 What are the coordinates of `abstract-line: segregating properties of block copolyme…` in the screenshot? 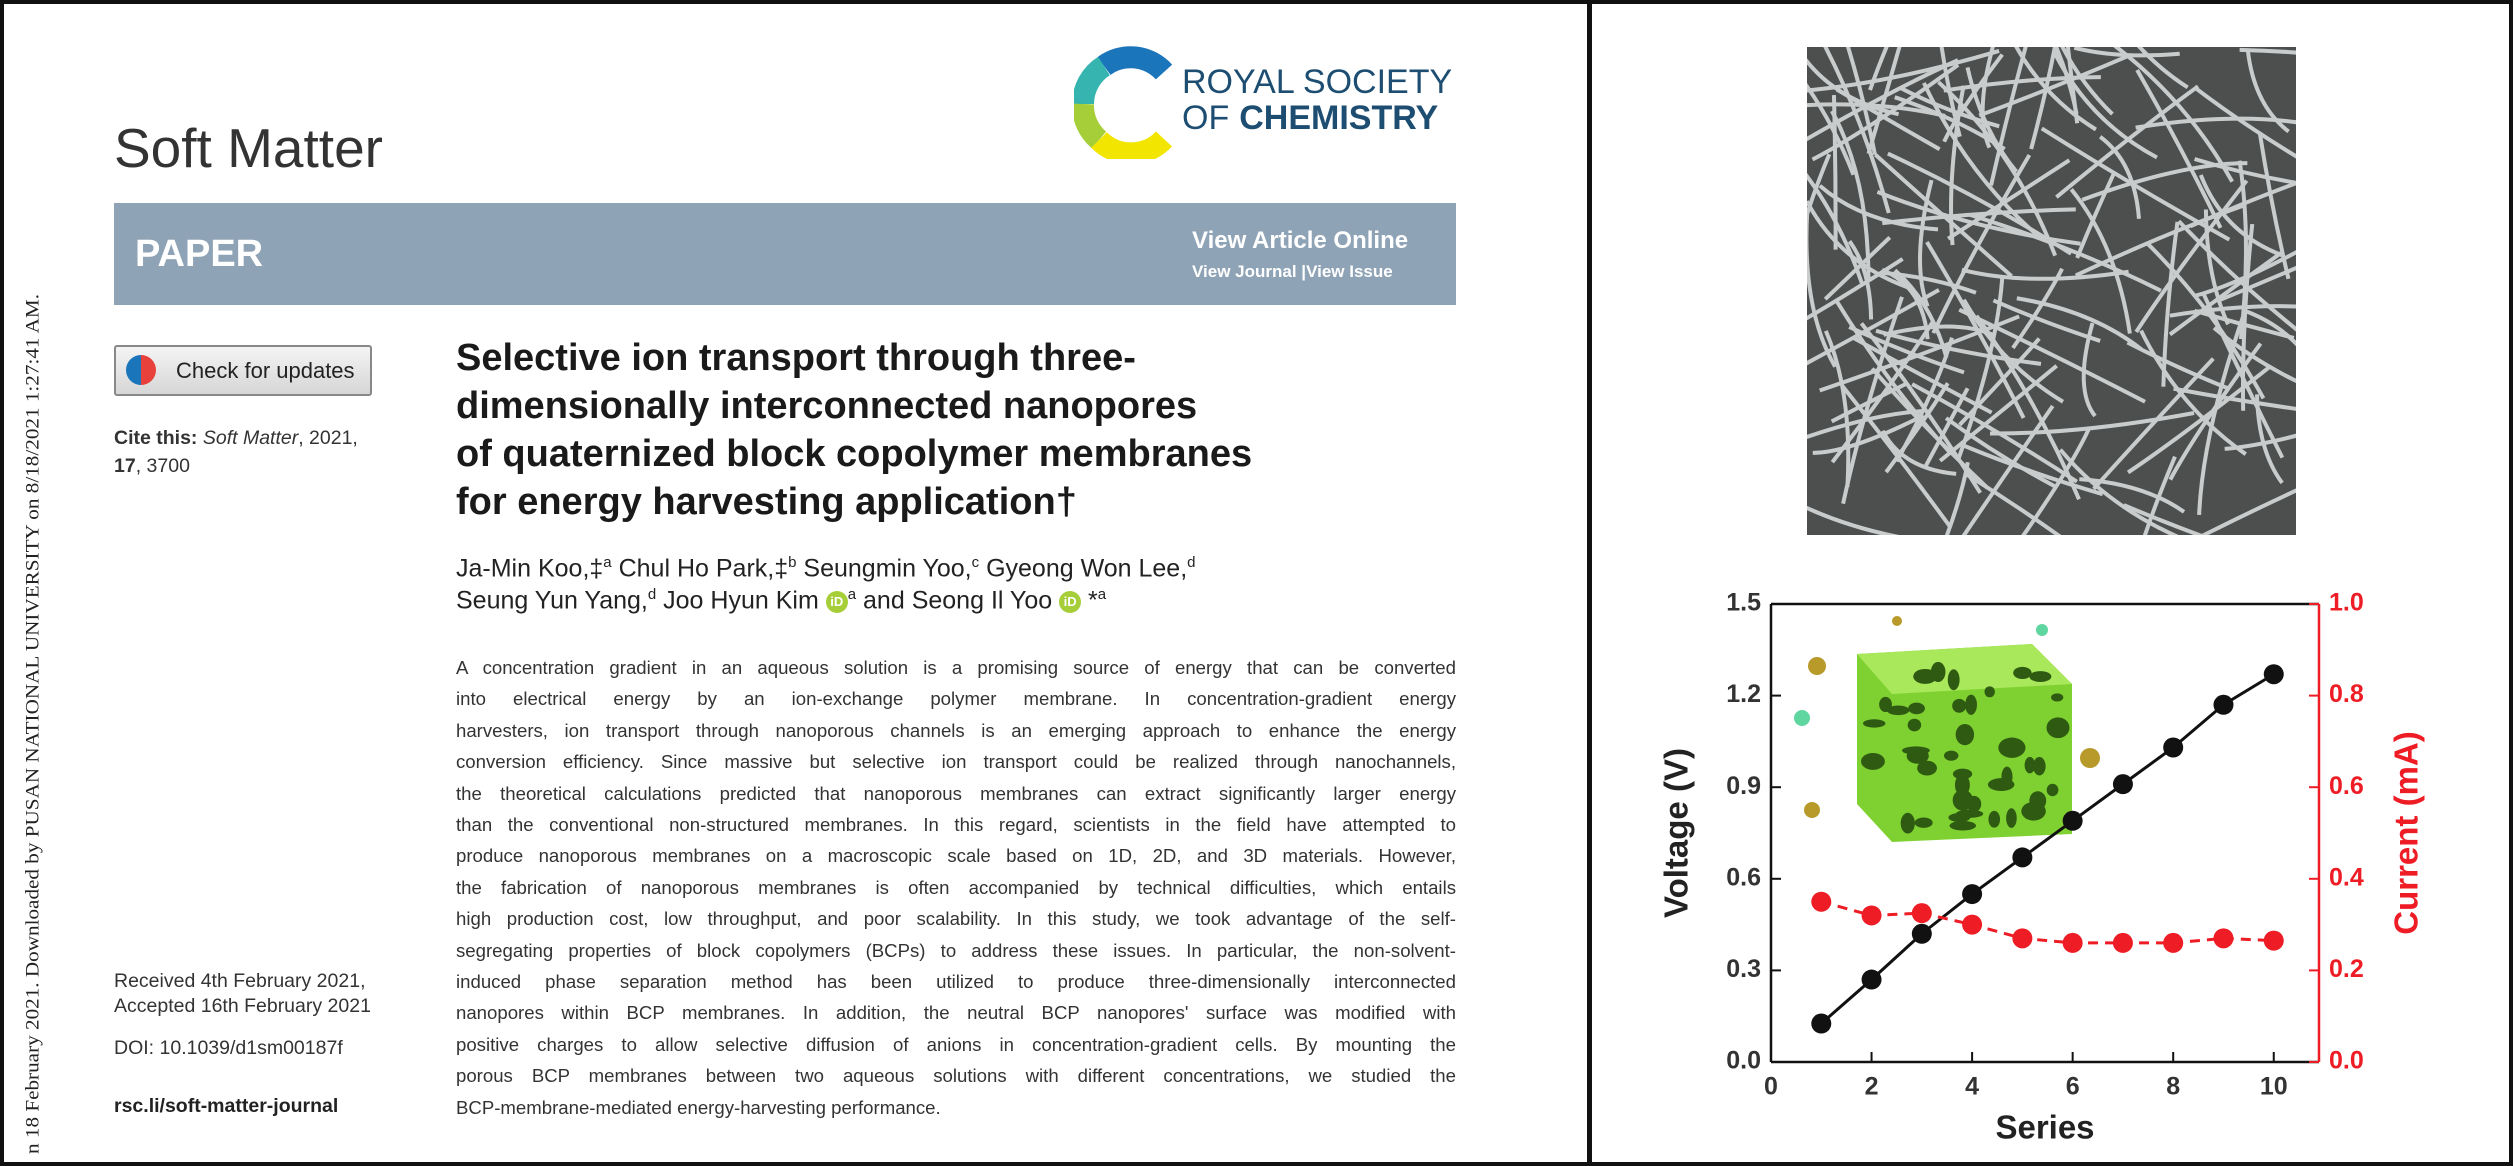 It's located at (956, 950).